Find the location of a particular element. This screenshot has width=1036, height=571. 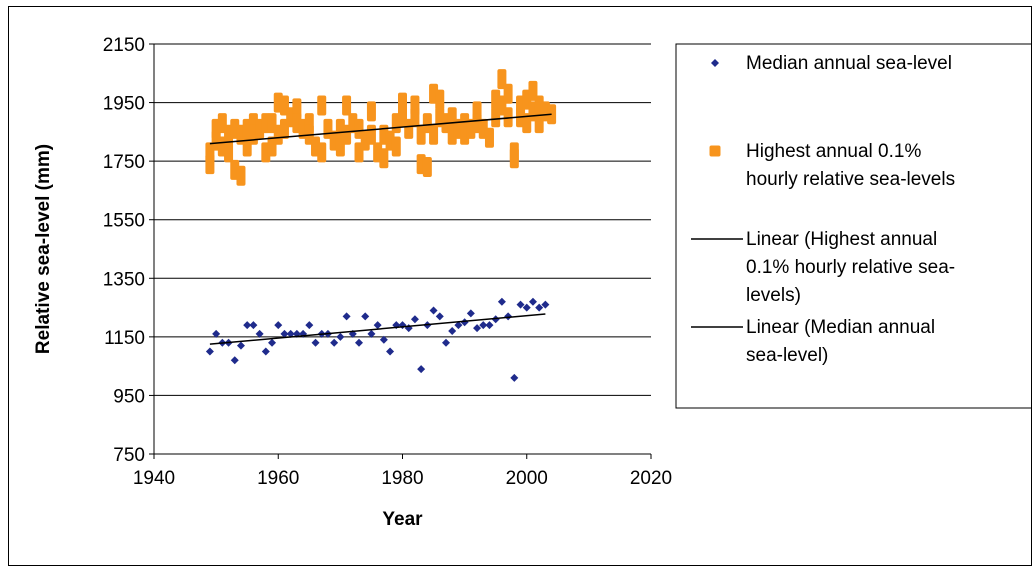

legend-label: 0.1% hourly relative sea- is located at coordinates (850, 267).